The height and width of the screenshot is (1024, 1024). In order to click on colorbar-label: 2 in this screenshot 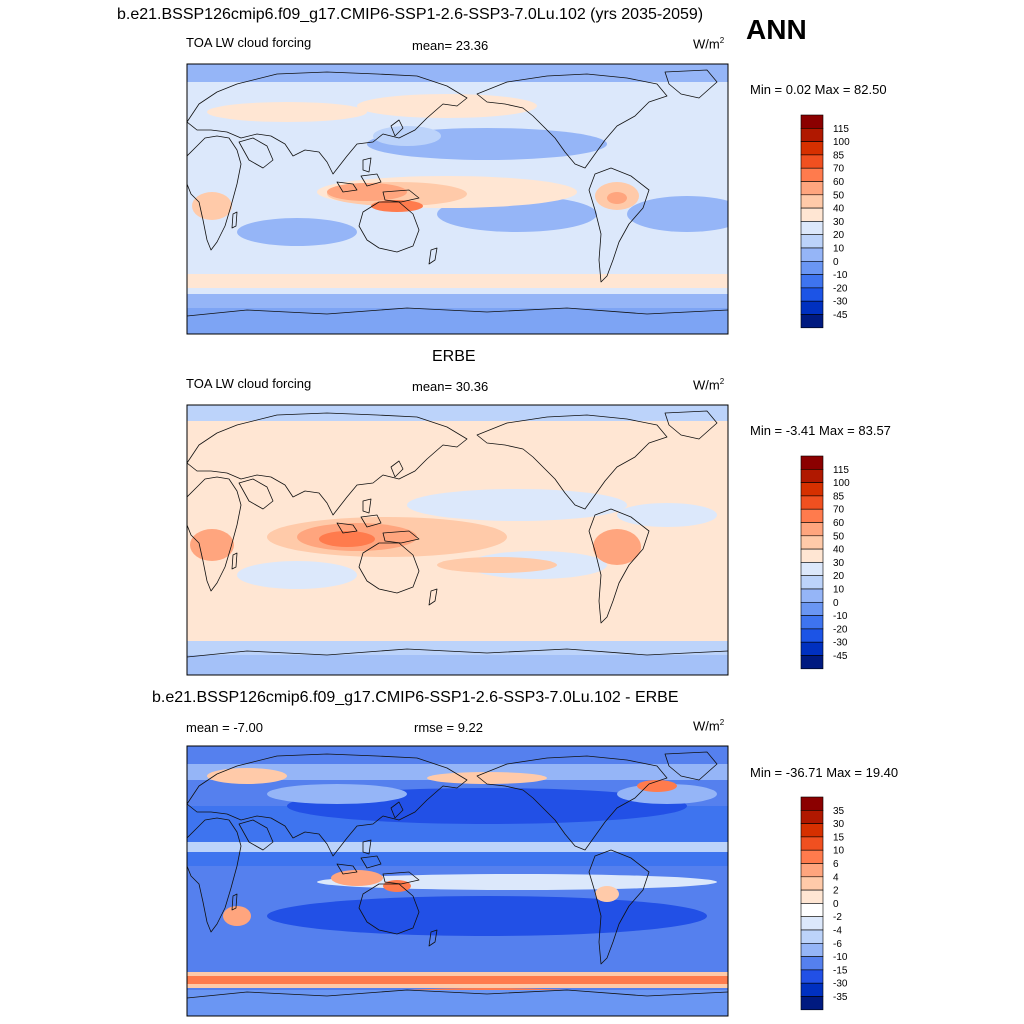, I will do `click(836, 891)`.